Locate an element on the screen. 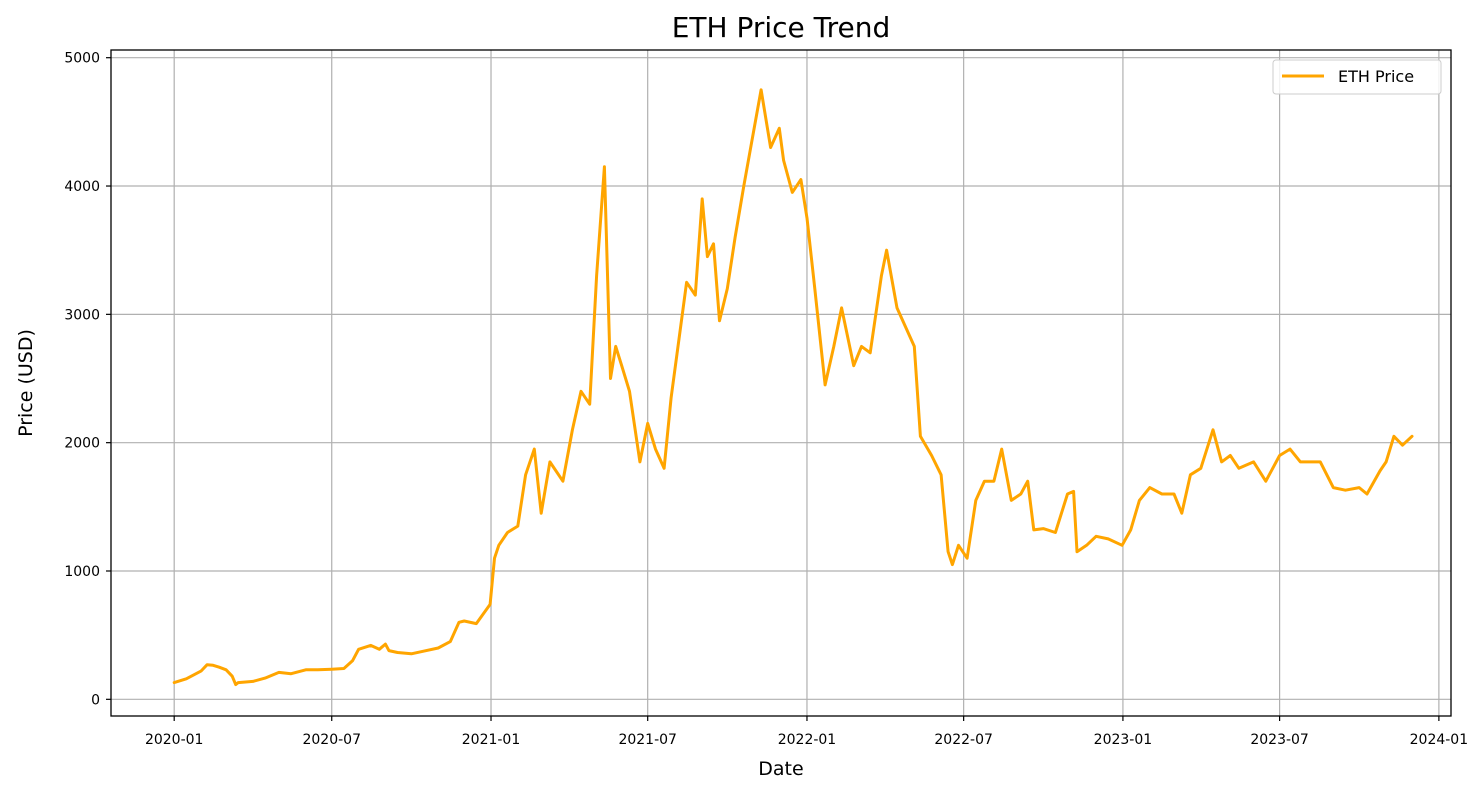  y-tick-label: 4000 is located at coordinates (82, 187).